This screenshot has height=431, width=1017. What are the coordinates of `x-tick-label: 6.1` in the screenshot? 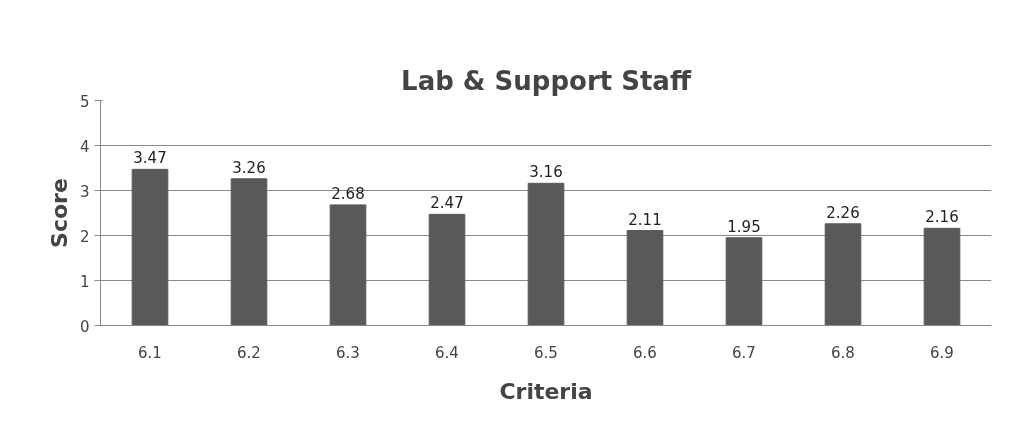 It's located at (150, 352).